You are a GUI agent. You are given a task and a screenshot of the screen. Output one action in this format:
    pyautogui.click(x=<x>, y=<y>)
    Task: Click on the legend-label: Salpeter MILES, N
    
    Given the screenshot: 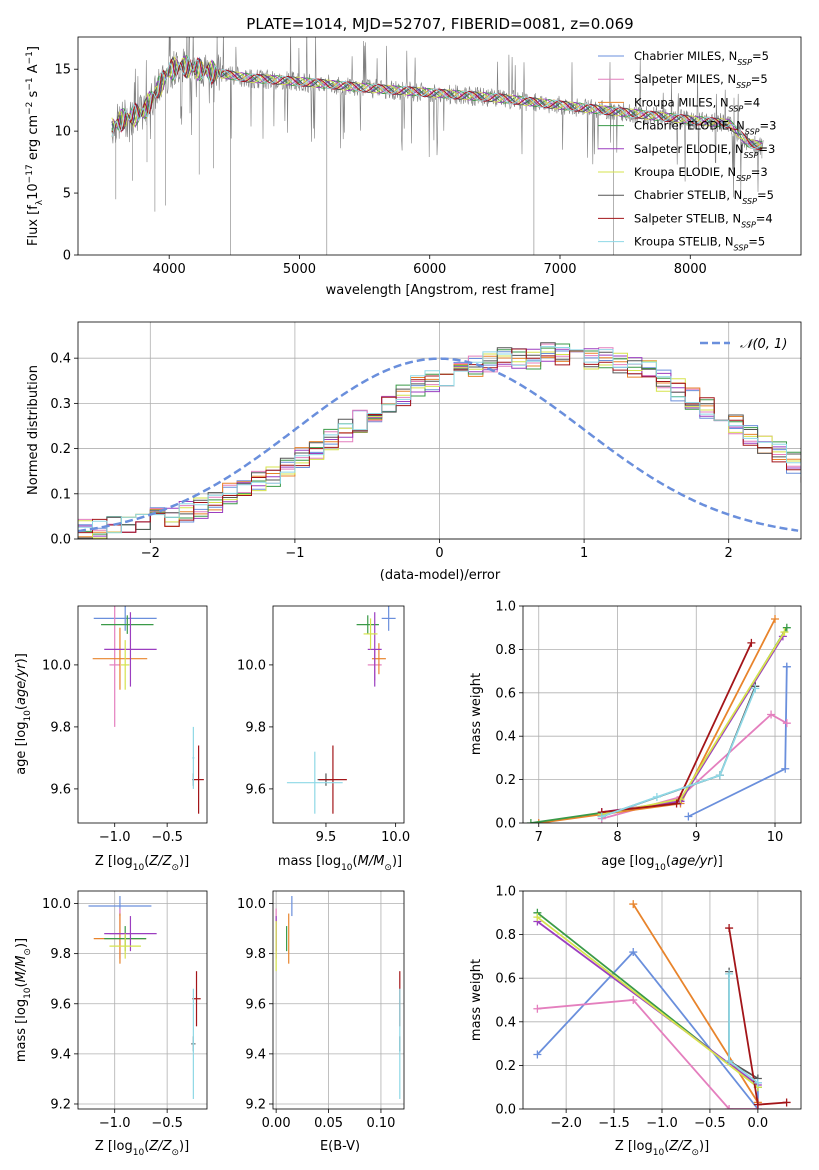 What is the action you would take?
    pyautogui.click(x=685, y=79)
    